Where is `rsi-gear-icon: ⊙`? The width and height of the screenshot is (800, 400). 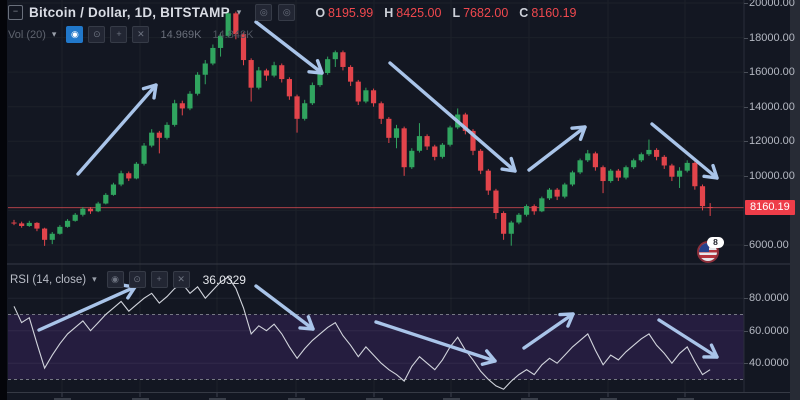 rsi-gear-icon: ⊙ is located at coordinates (137, 279).